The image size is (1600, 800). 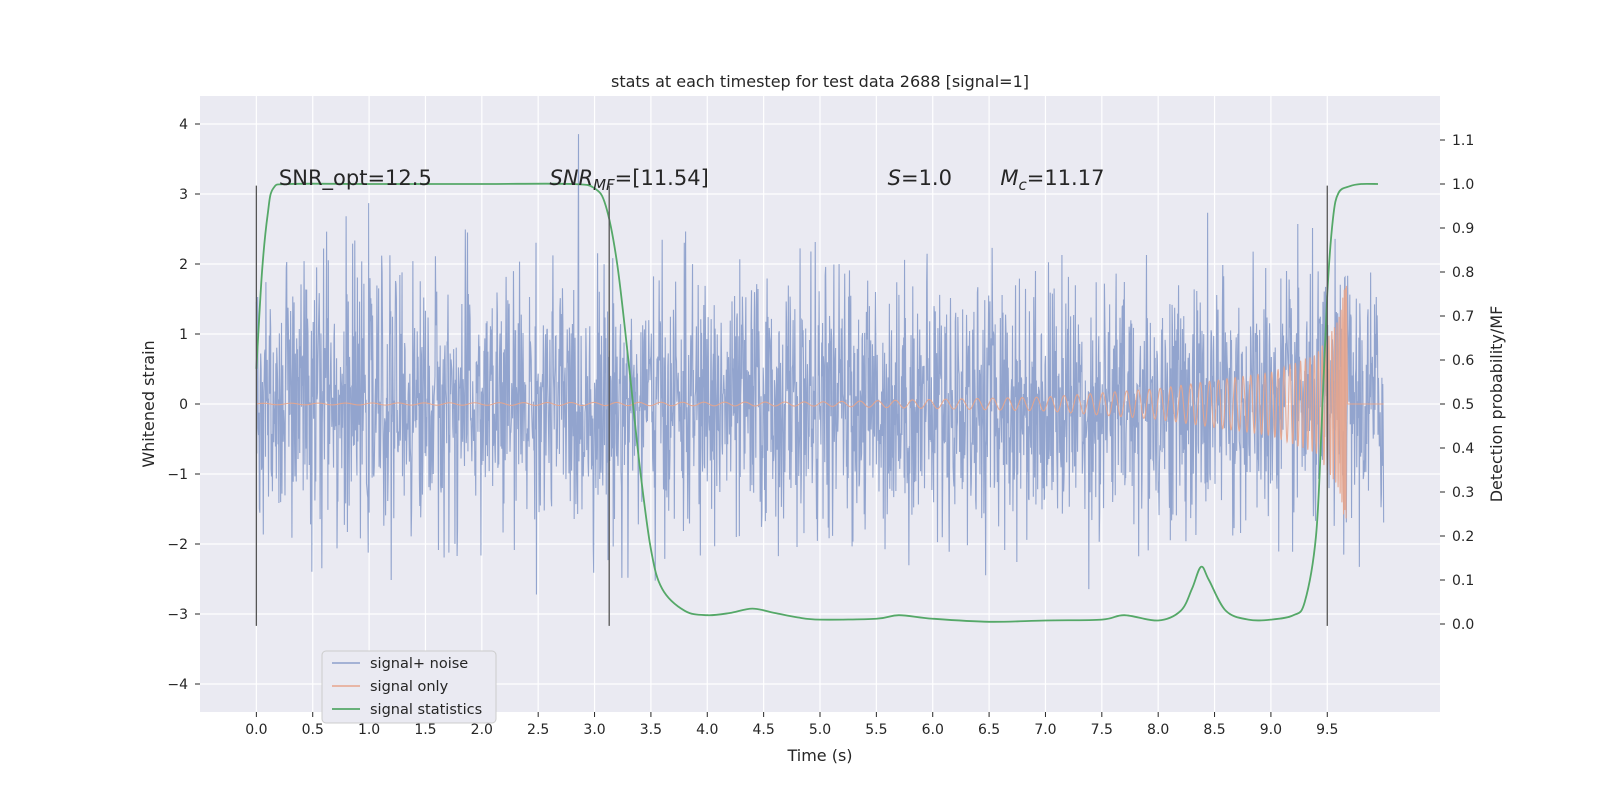 I want to click on x-tick-label: 9.0, so click(x=1271, y=730).